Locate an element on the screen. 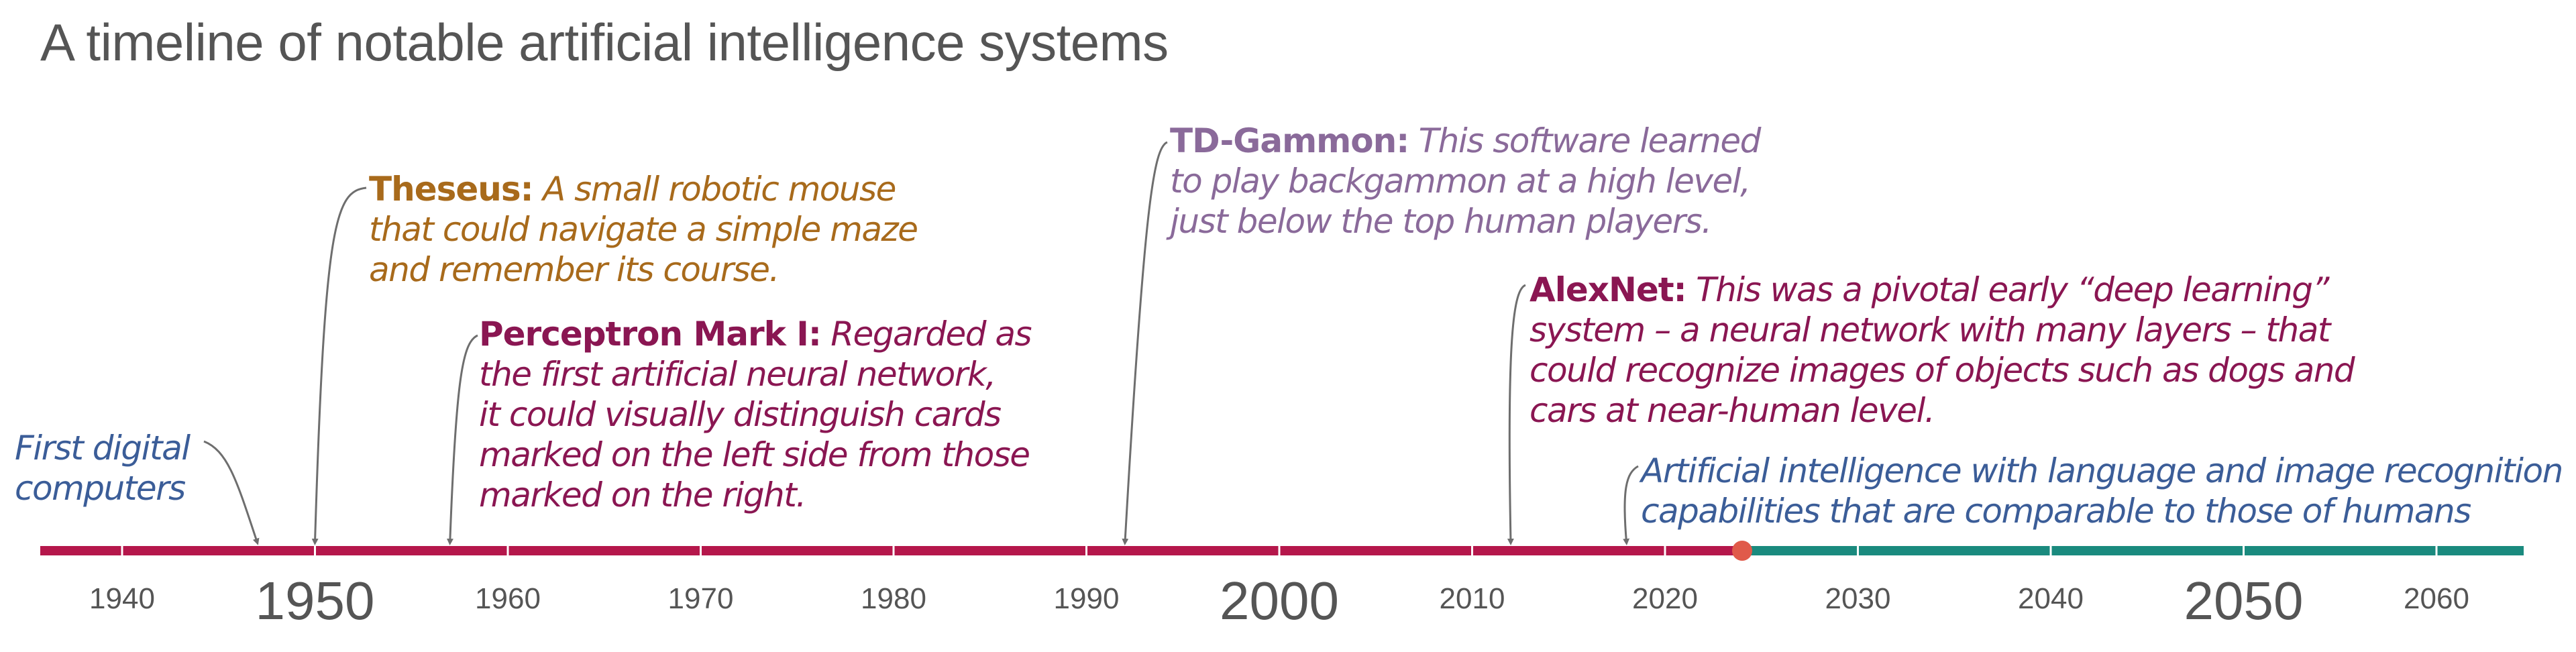 This screenshot has width=2576, height=652. annotation-first-digital-computers: First digital computers is located at coordinates (103, 468).